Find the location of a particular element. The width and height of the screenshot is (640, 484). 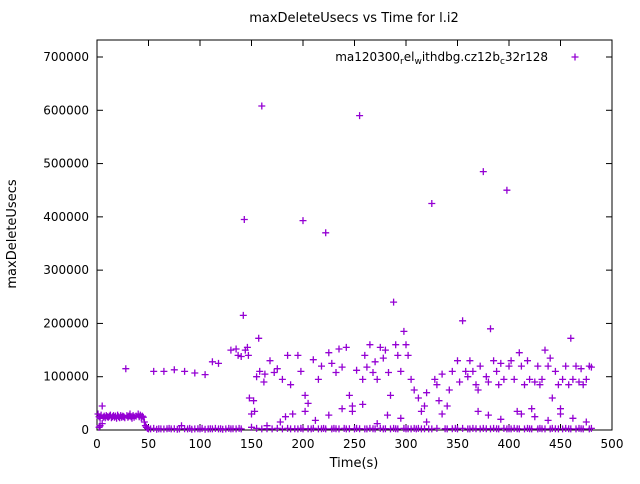

y-tick-label: 400000 is located at coordinates (66, 217).